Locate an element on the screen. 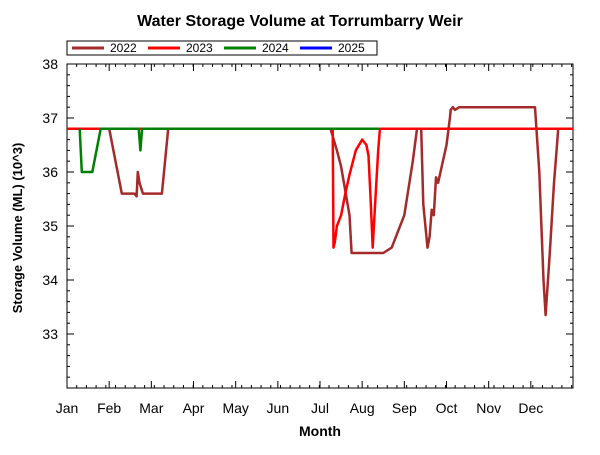 The height and width of the screenshot is (455, 600). y-tick-label: 38 is located at coordinates (50, 64).